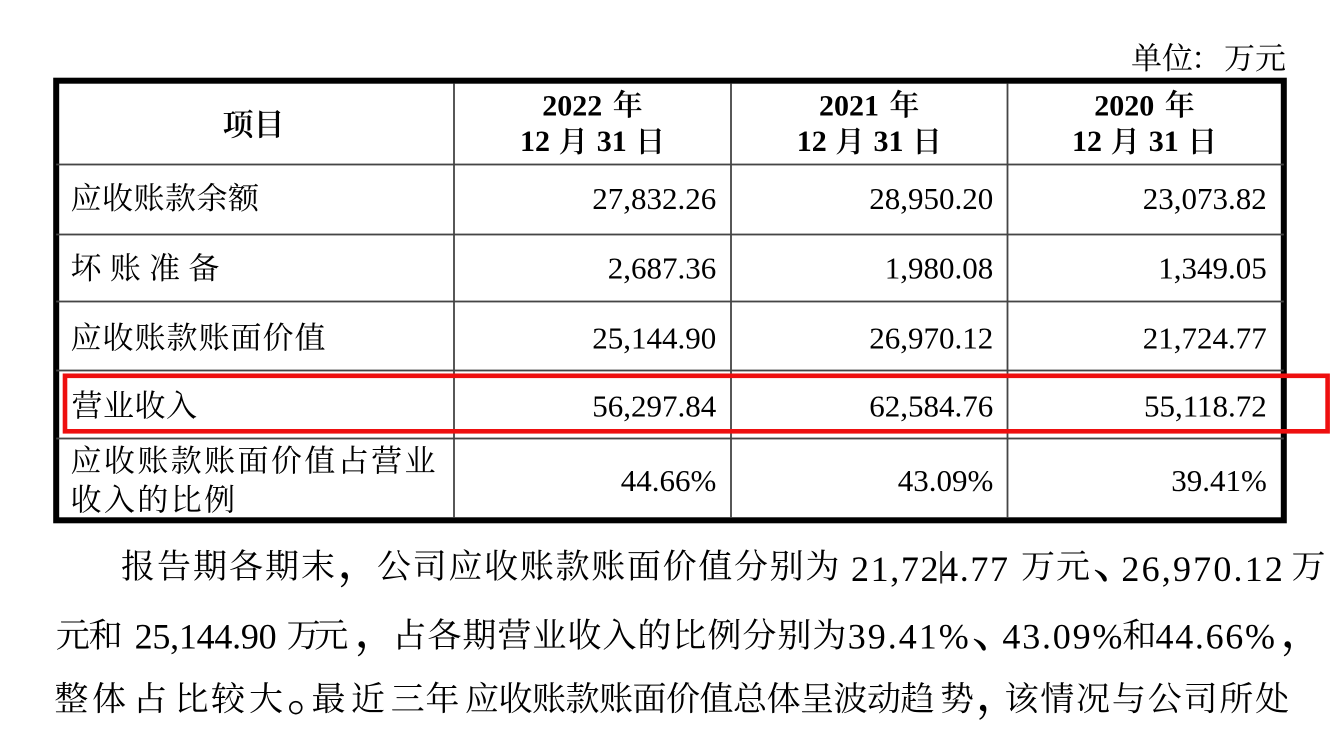 The height and width of the screenshot is (746, 1332). I want to click on svg-text: 2020, so click(1124, 105).